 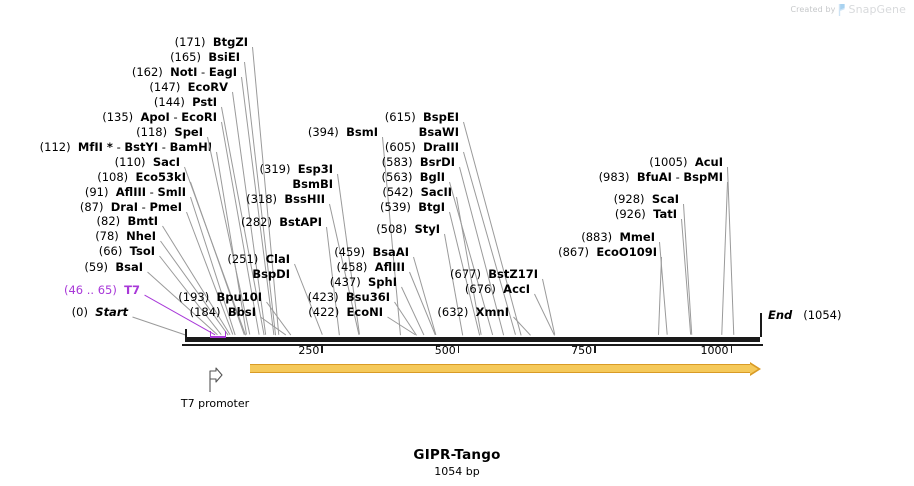 I want to click on site-label-secondary: BspDI, so click(x=271, y=274).